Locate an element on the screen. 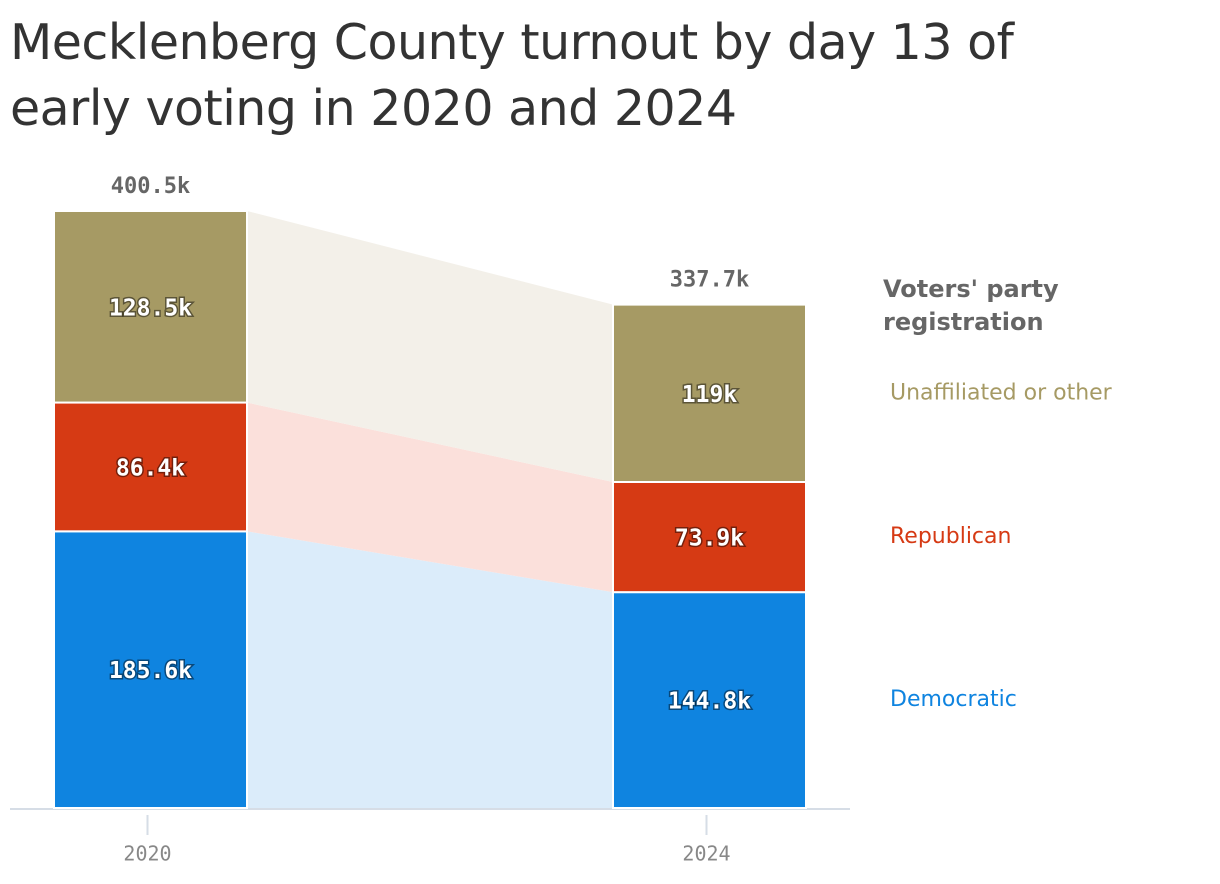 The width and height of the screenshot is (1220, 884). value-label: 86.4k is located at coordinates (150, 468).